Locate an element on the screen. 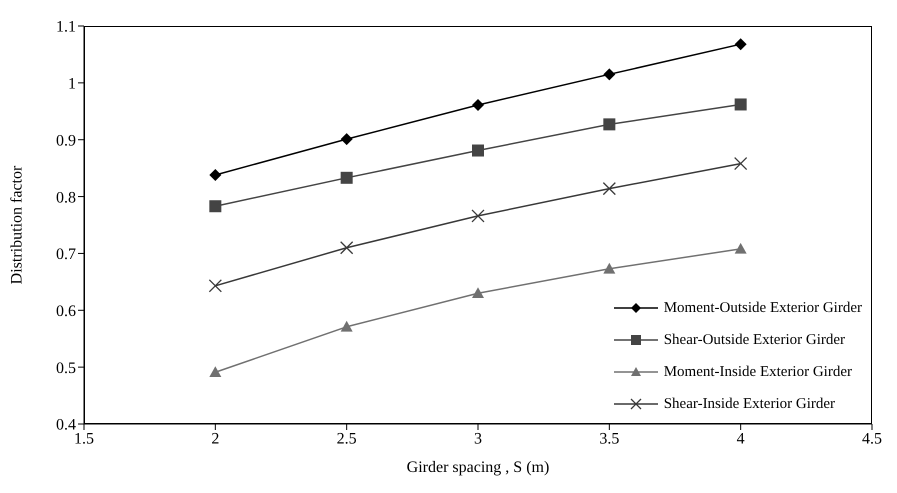  x-tick-label: 4.5 is located at coordinates (872, 439).